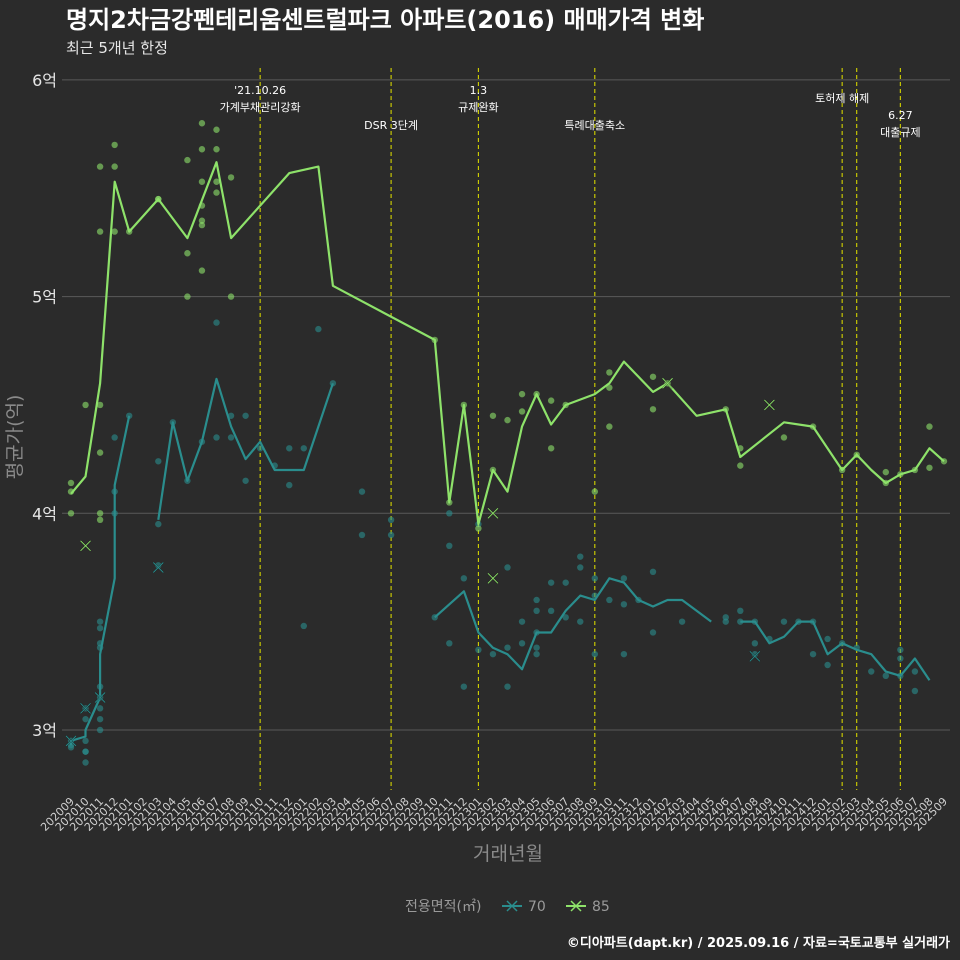 This screenshot has width=960, height=960. Describe the element at coordinates (508, 854) in the screenshot. I see `x-axis-title: 거래년월` at that location.